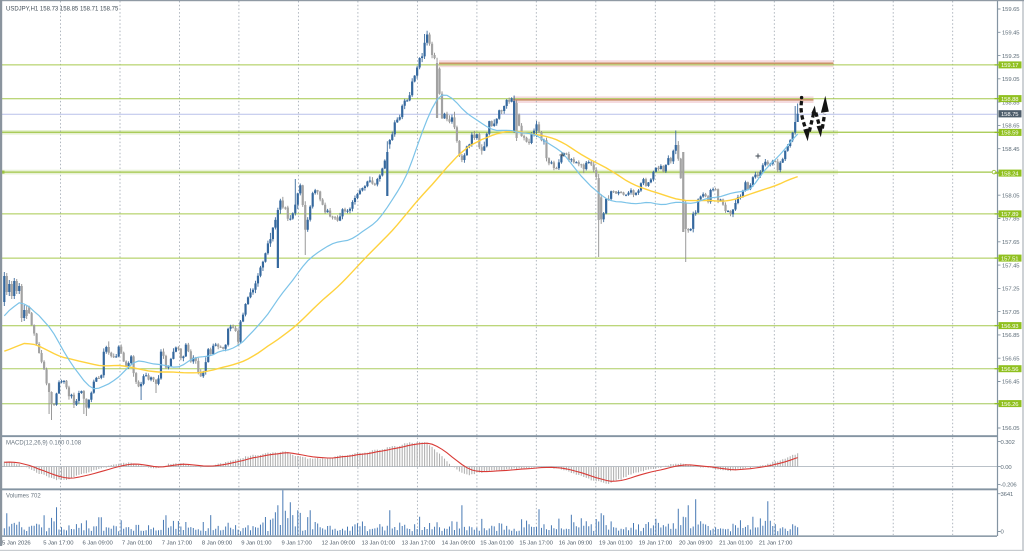 The width and height of the screenshot is (1024, 551). What do you see at coordinates (339, 544) in the screenshot?
I see `svg-text: 12 Jan 09:00` at bounding box center [339, 544].